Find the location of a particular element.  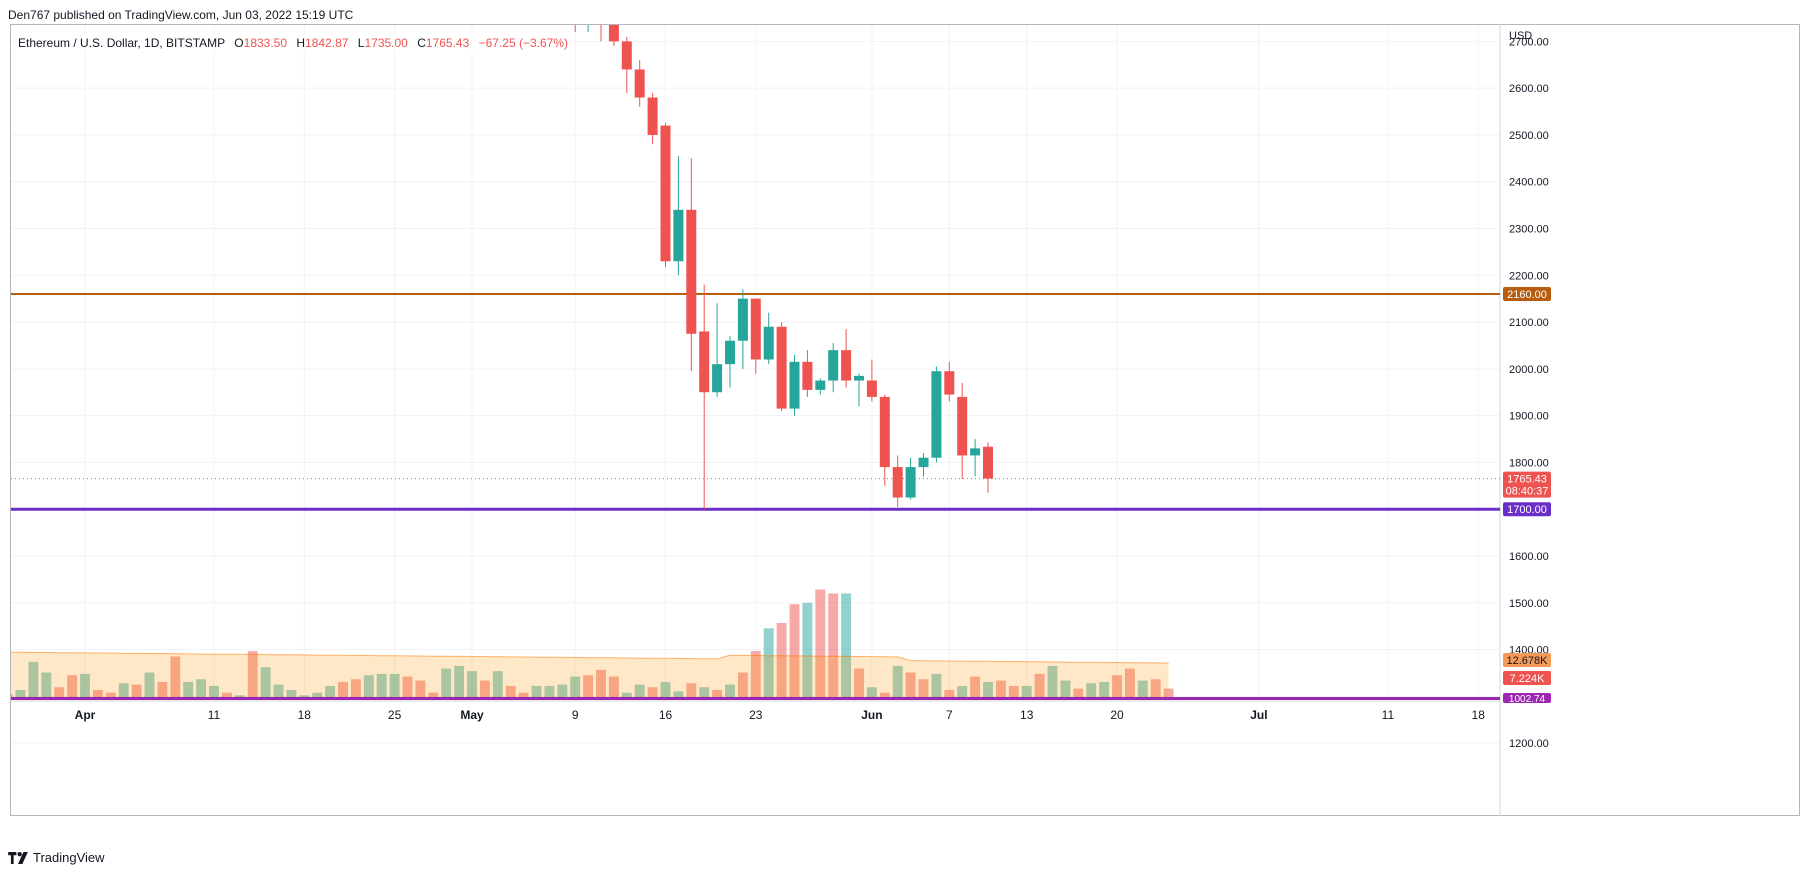

x-tick-label: 9 is located at coordinates (575, 715).